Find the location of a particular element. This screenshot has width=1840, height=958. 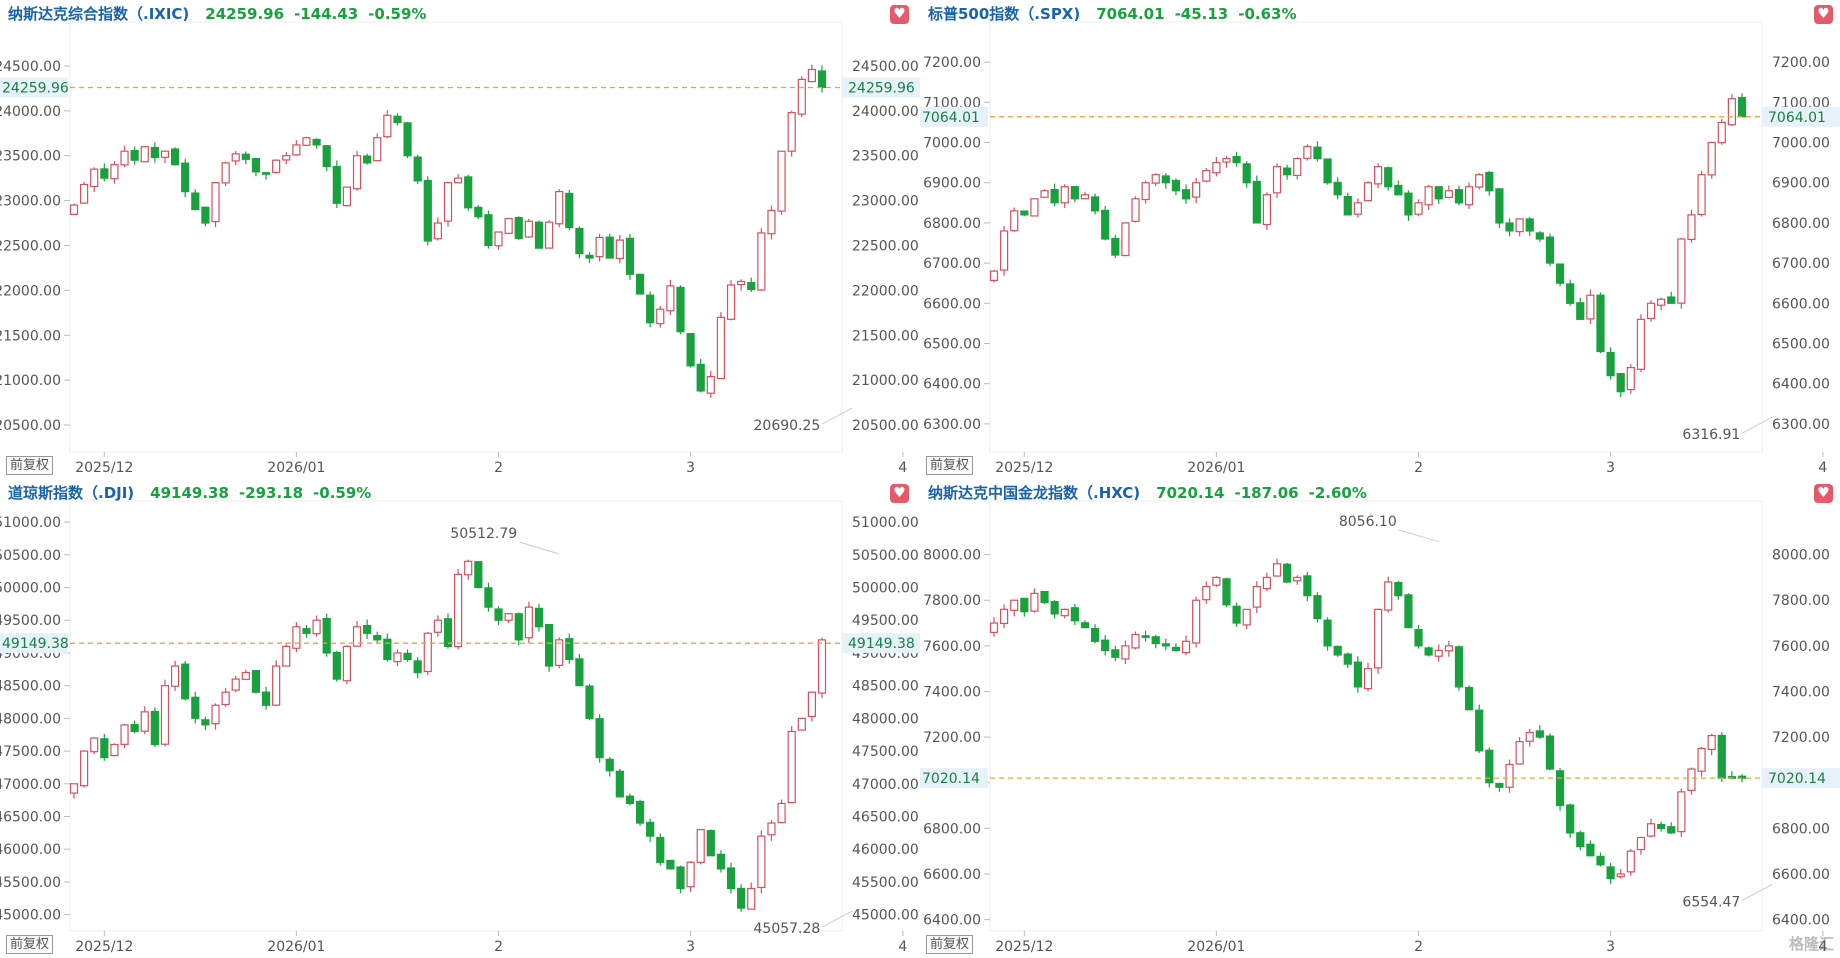

y-tick-label-left: 22500.00 is located at coordinates (30, 246).